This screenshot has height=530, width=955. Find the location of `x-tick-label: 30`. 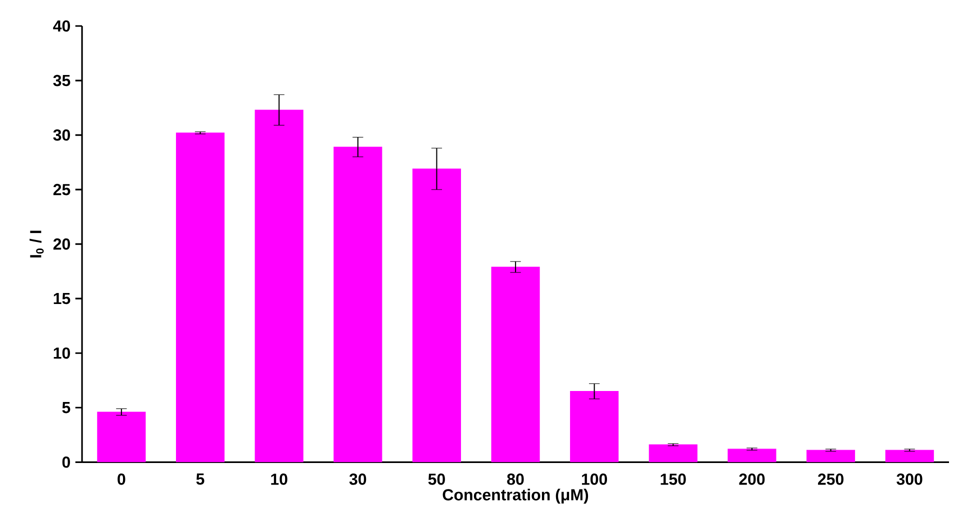

x-tick-label: 30 is located at coordinates (357, 479).